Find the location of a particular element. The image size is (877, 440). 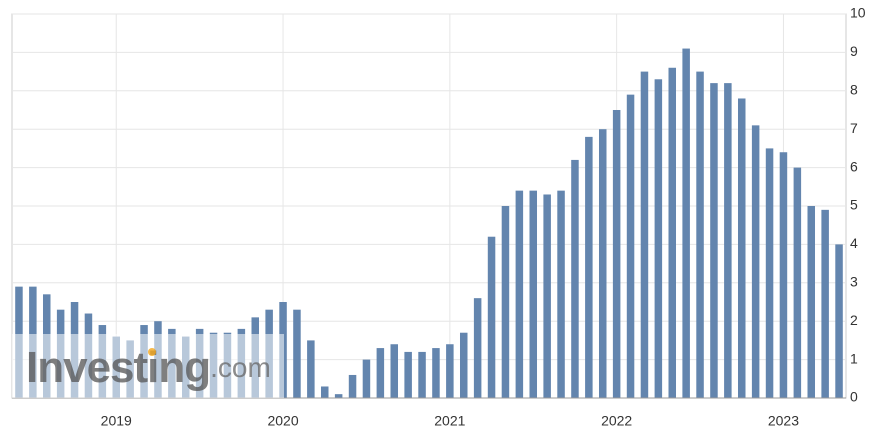

y-tick-label: 2 is located at coordinates (854, 320).